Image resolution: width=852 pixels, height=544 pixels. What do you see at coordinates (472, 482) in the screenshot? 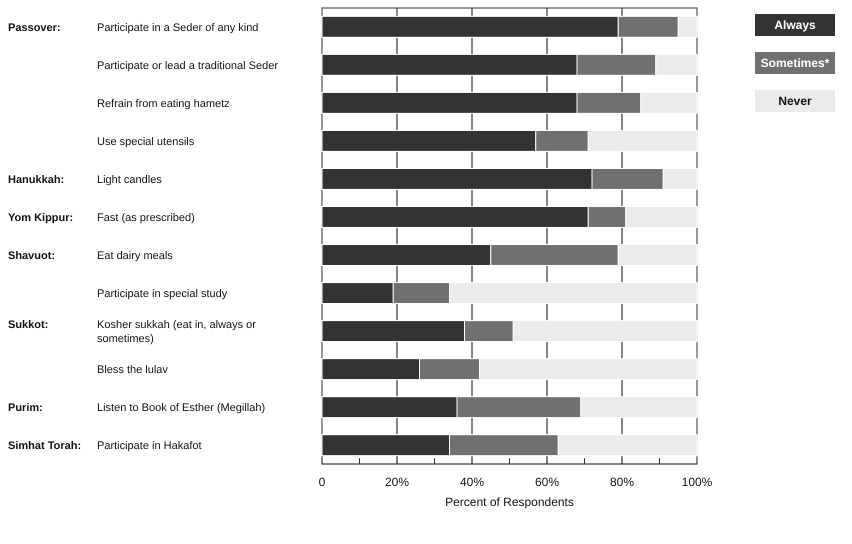
I see `x-tick-label: 40%` at bounding box center [472, 482].